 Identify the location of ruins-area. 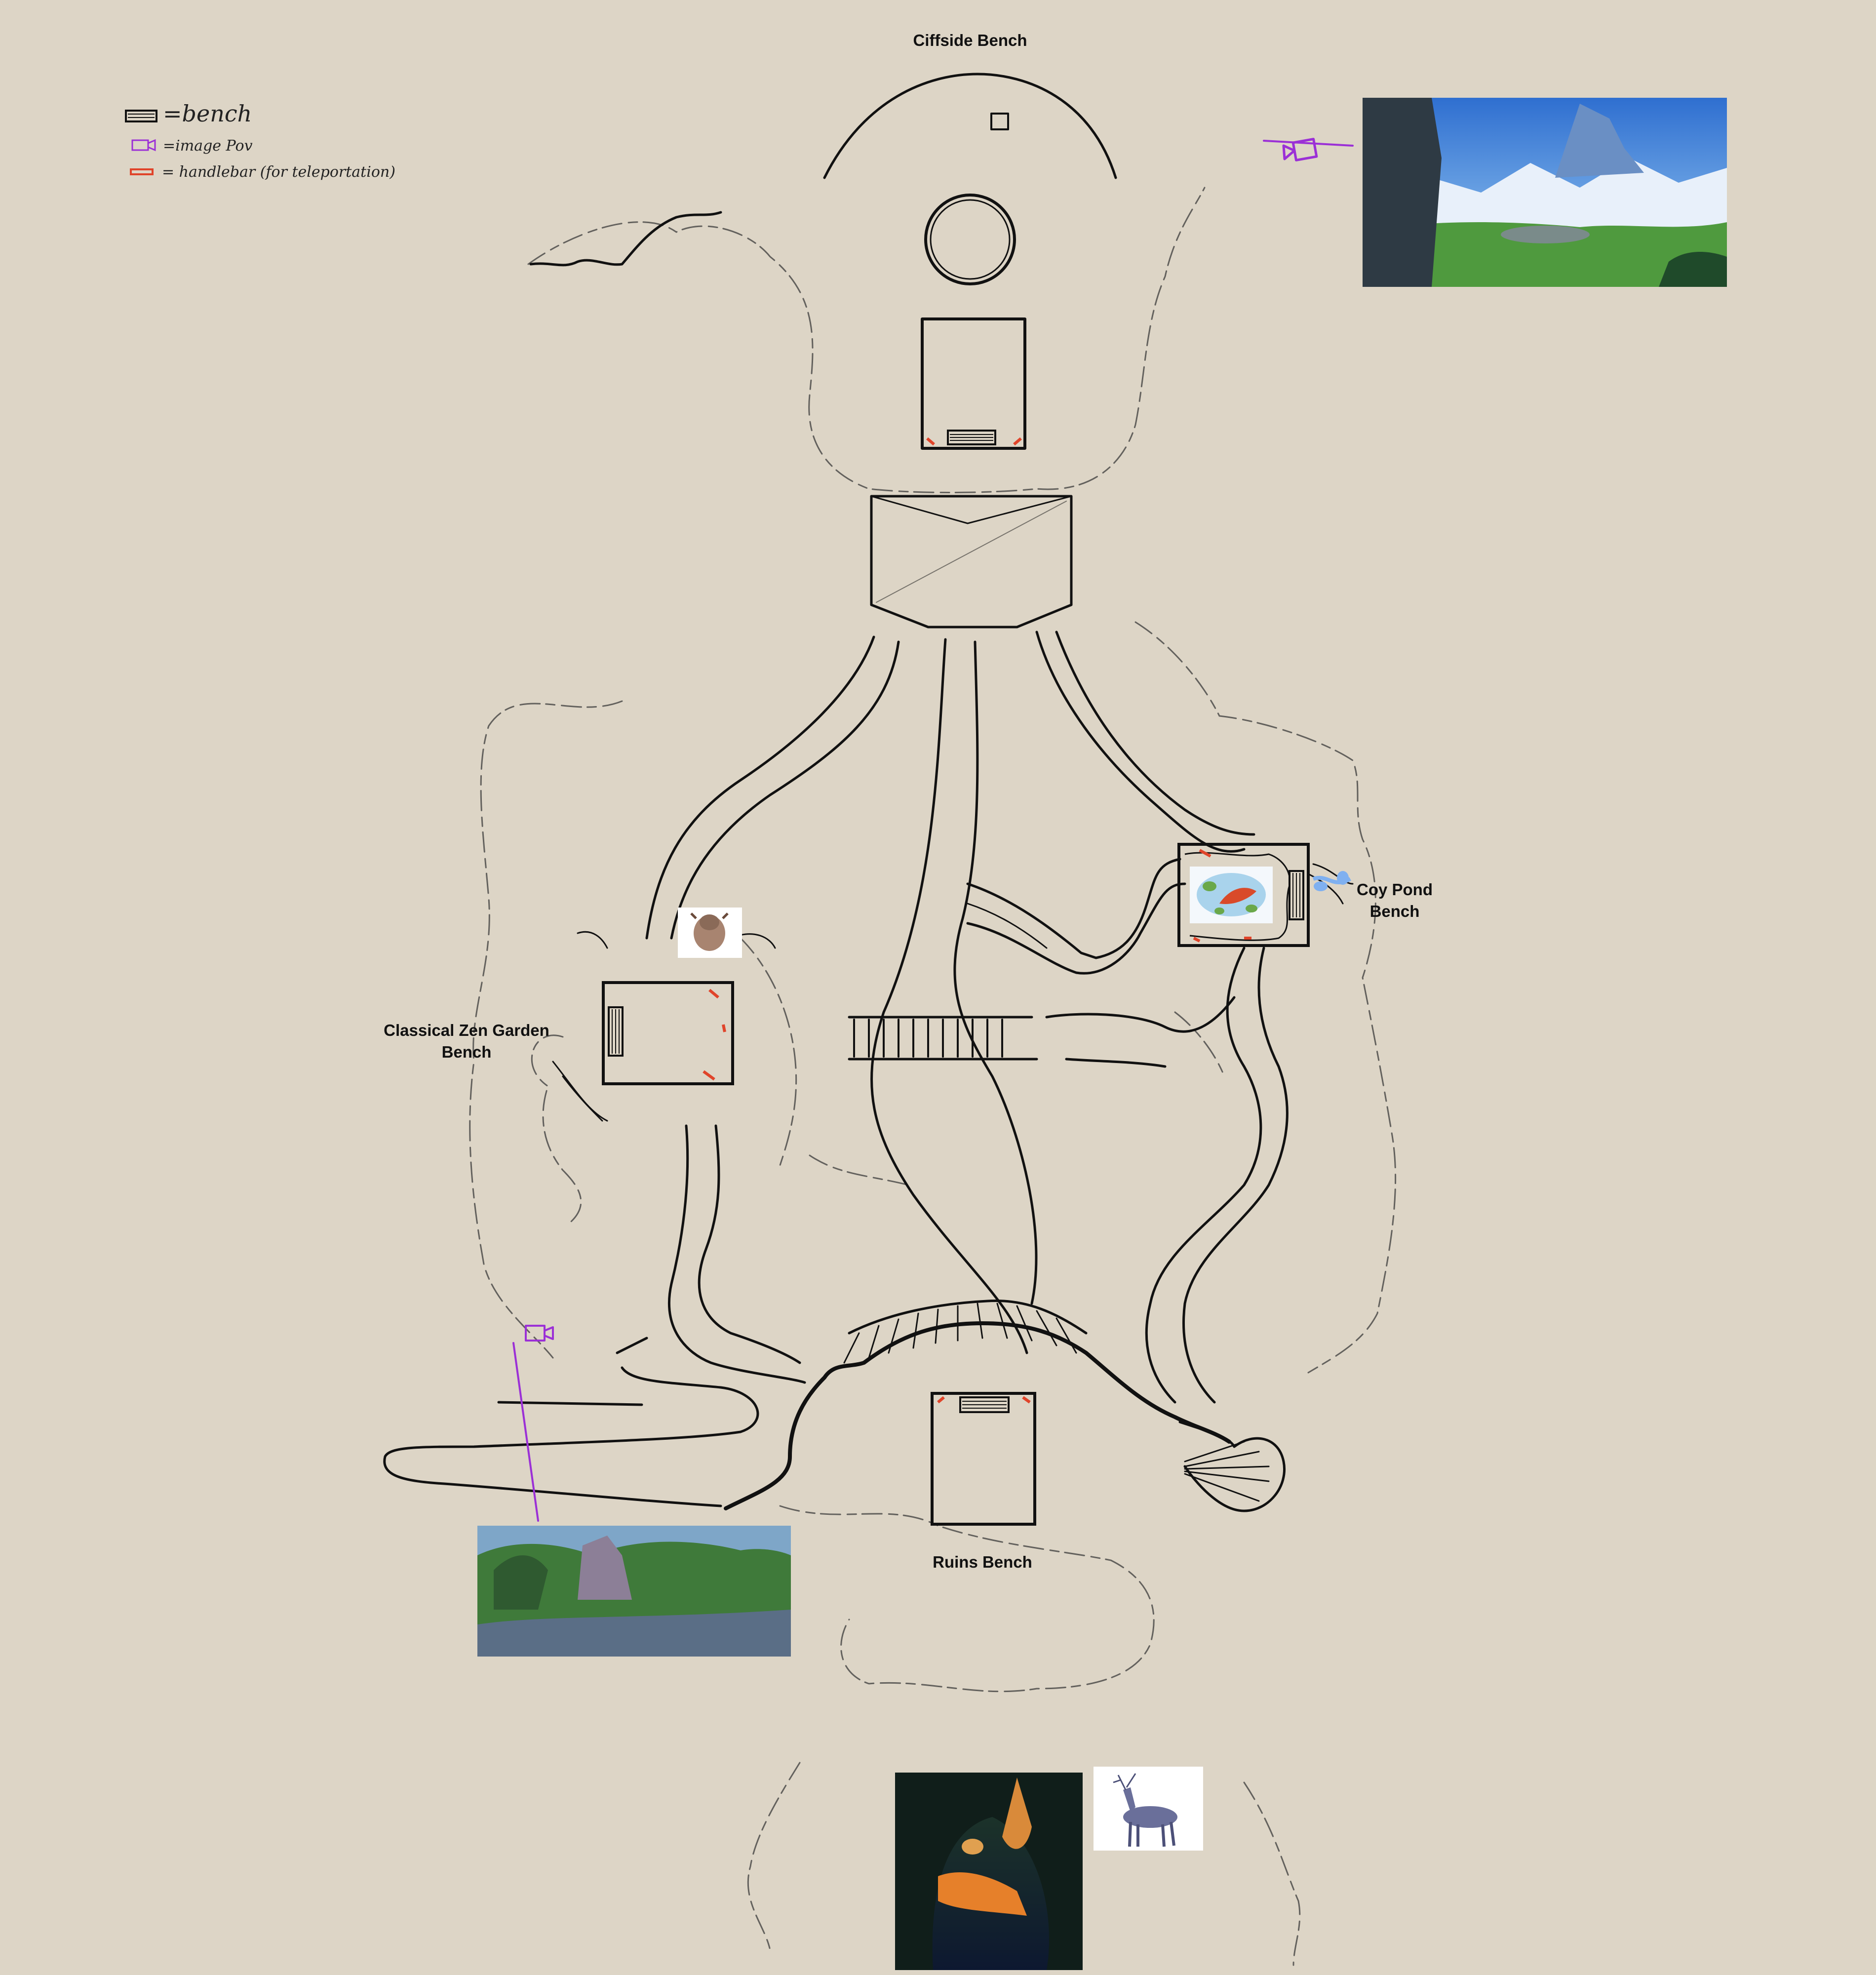
(984, 1459).